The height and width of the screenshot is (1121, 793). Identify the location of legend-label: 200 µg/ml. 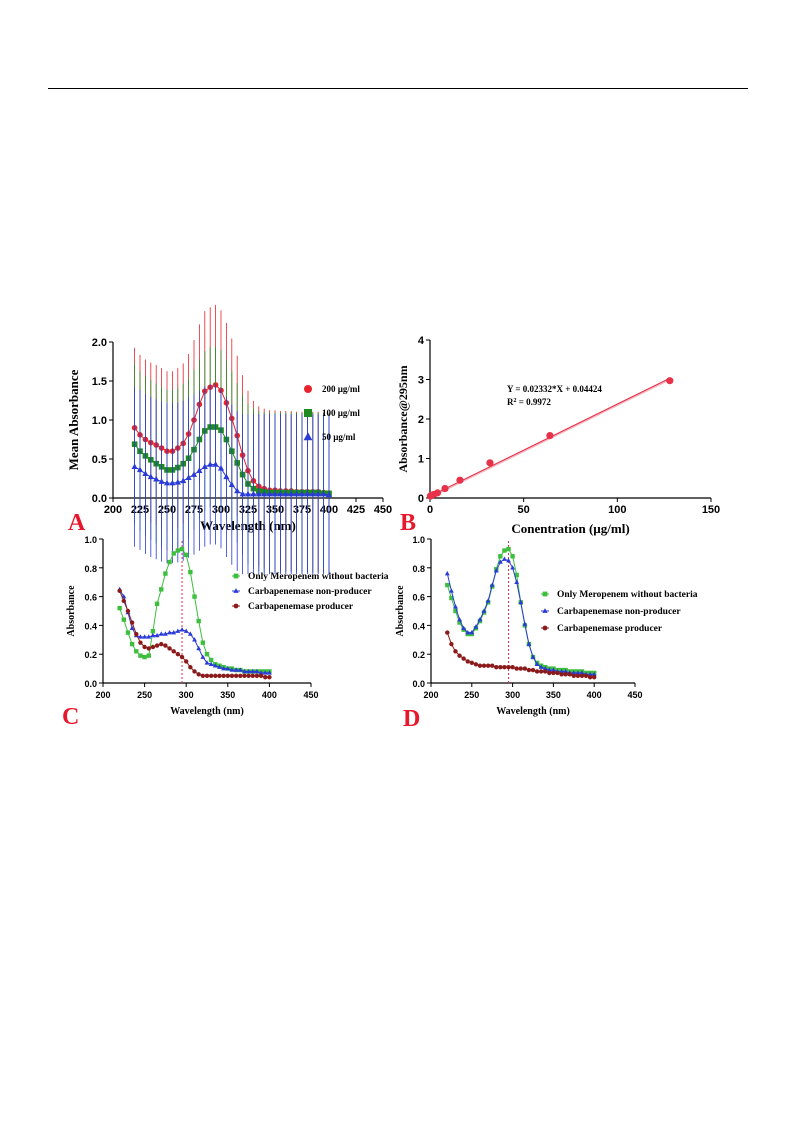
(341, 389).